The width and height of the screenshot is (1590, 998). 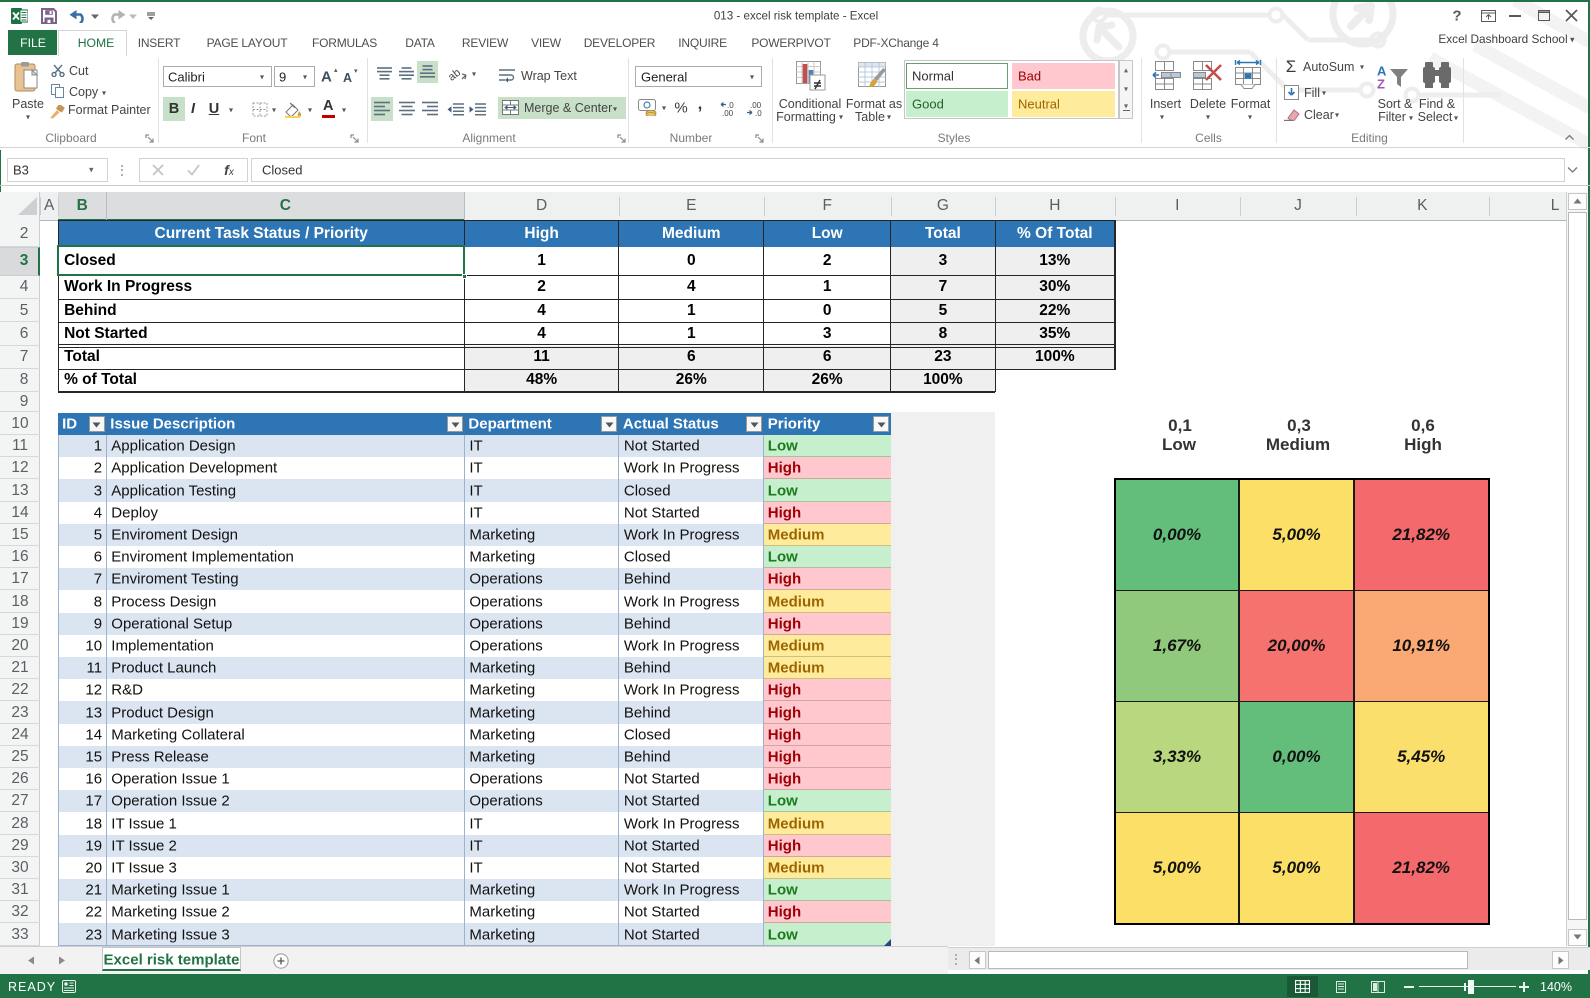 What do you see at coordinates (456, 75) in the screenshot?
I see `svg-text: ab` at bounding box center [456, 75].